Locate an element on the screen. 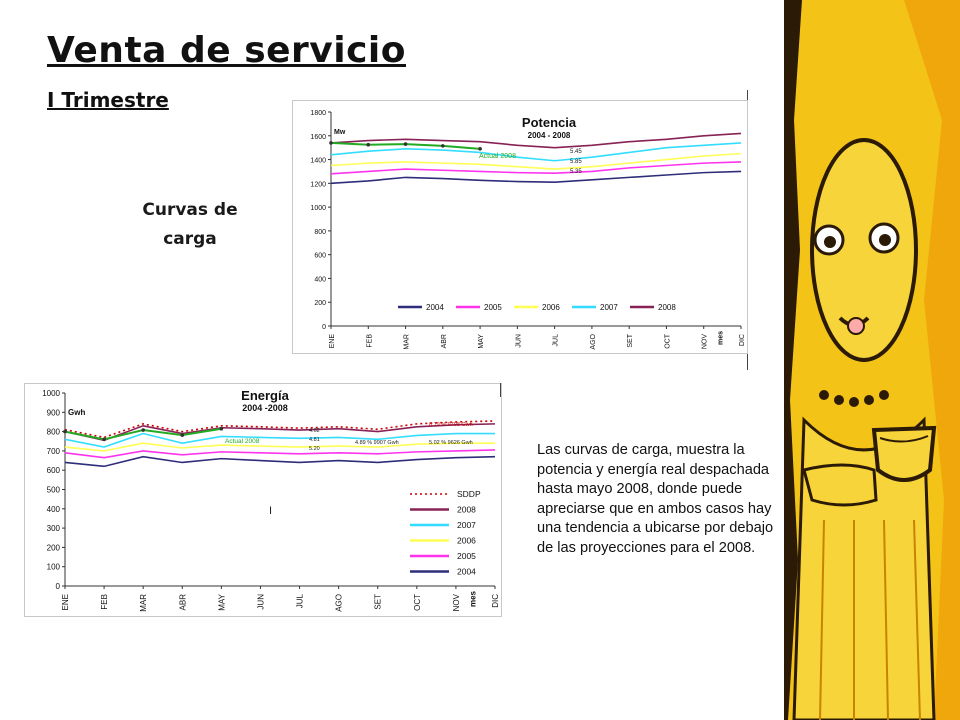 This screenshot has width=960, height=720. illustration-right-hair is located at coordinates (932, 360).